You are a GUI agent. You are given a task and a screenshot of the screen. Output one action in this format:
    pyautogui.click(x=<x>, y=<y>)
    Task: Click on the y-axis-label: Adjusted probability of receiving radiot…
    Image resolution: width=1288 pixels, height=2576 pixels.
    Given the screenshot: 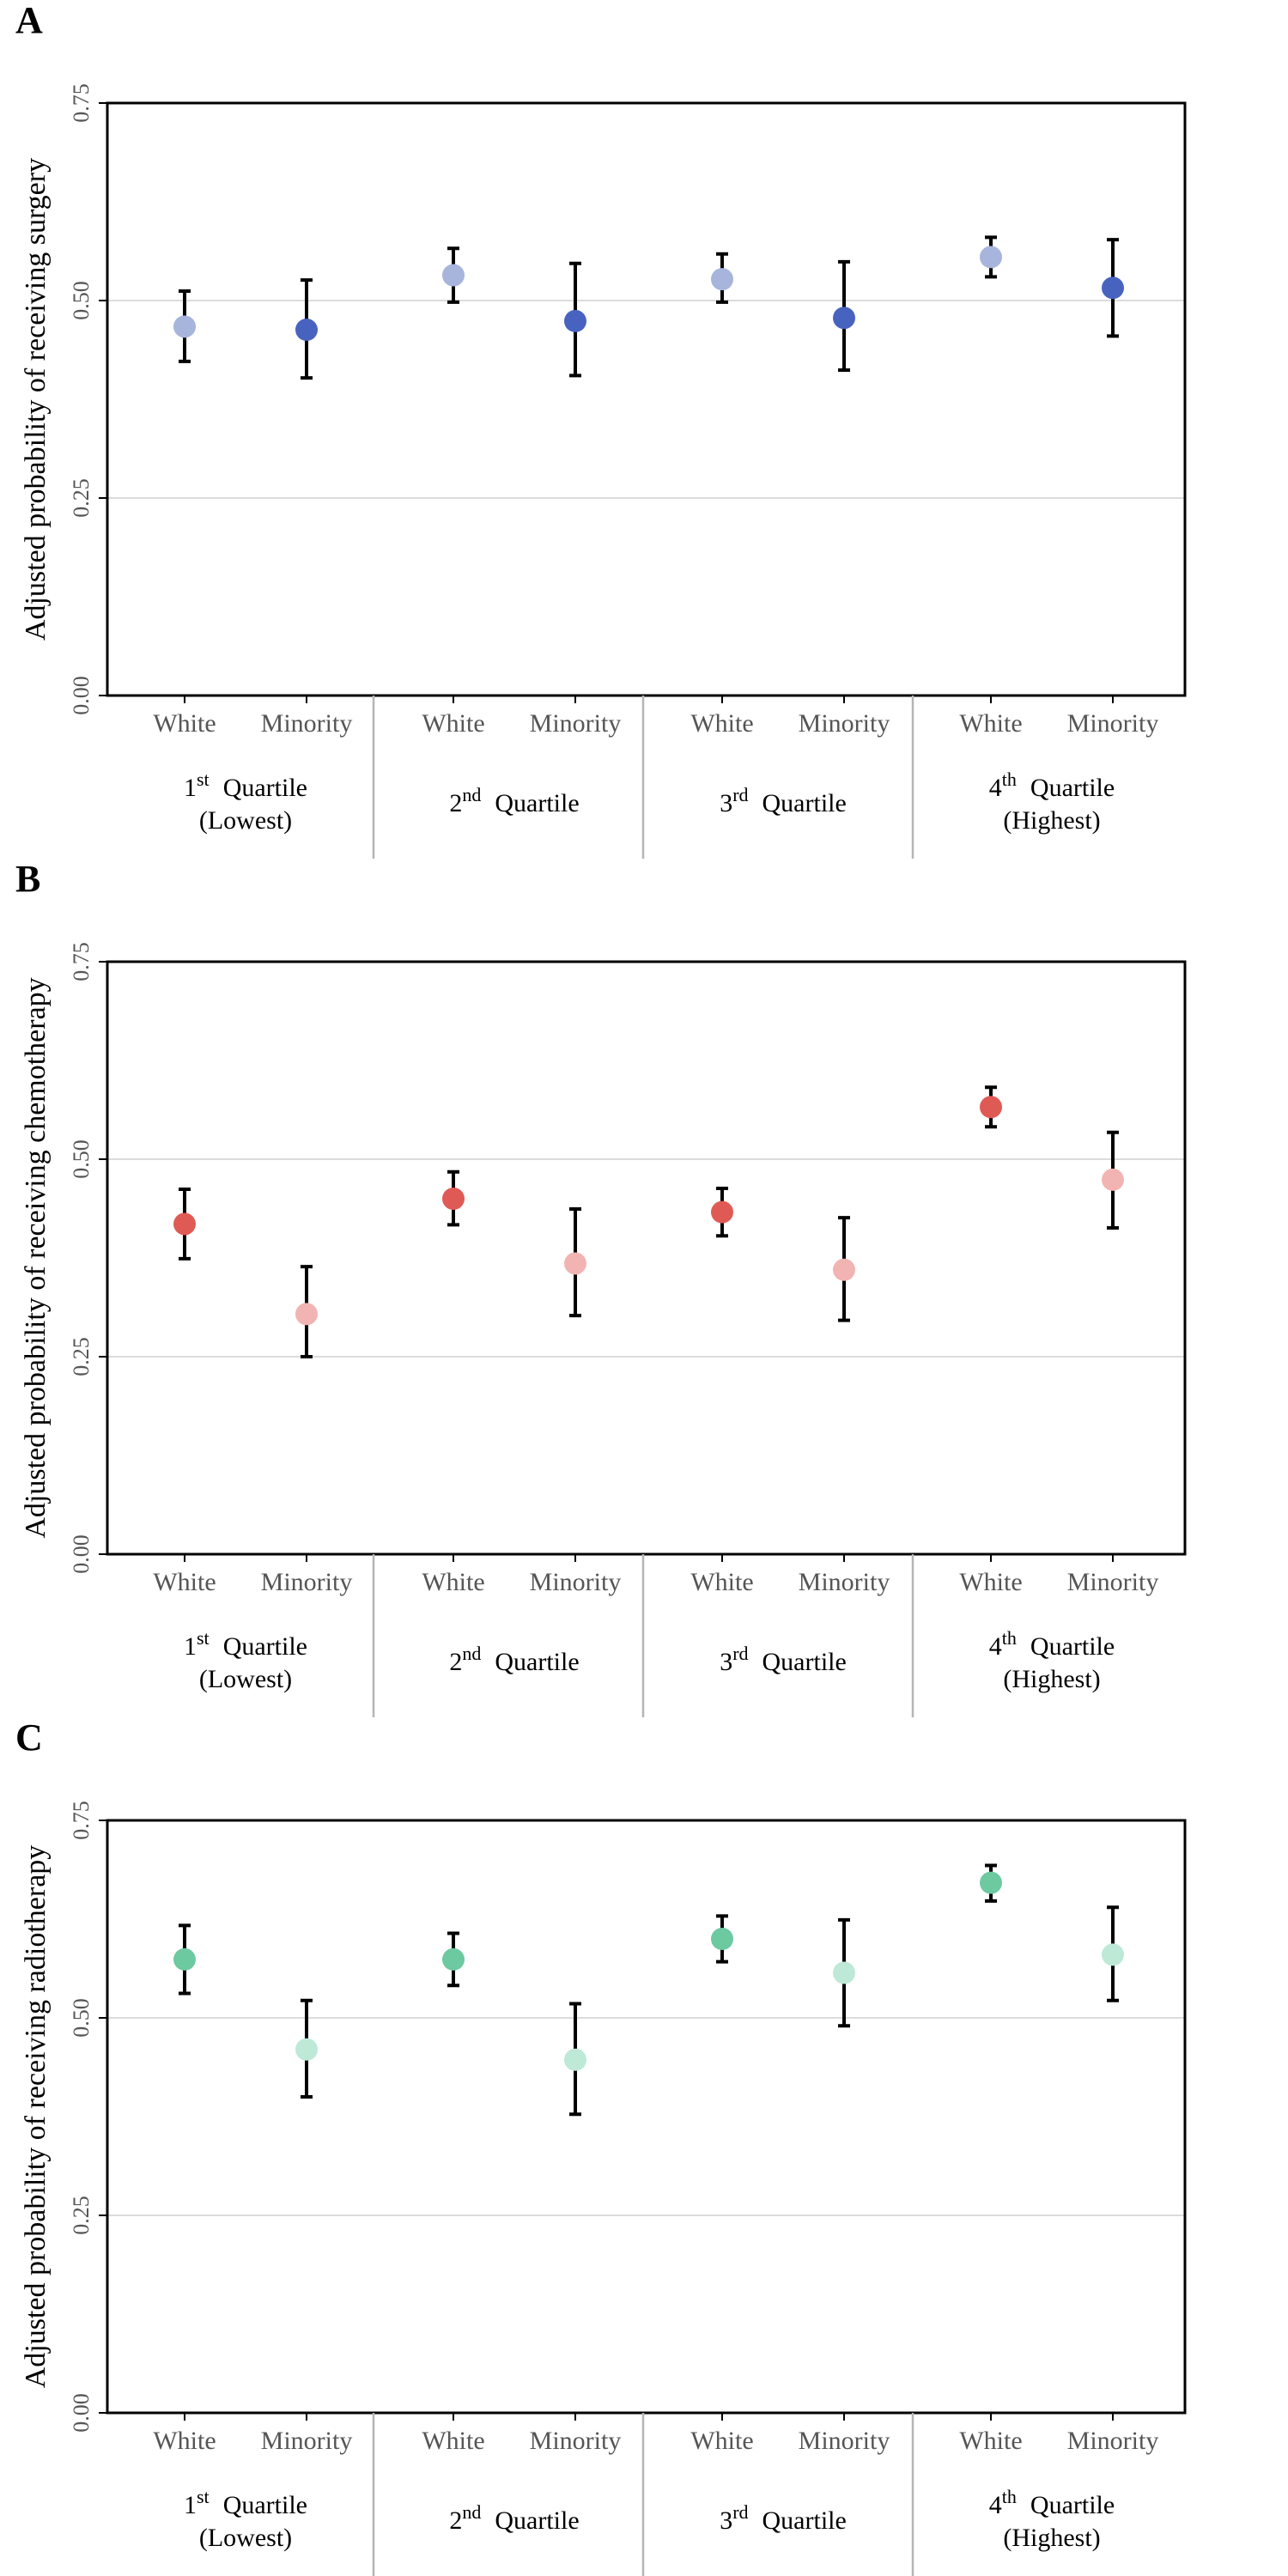 What is the action you would take?
    pyautogui.click(x=36, y=2117)
    